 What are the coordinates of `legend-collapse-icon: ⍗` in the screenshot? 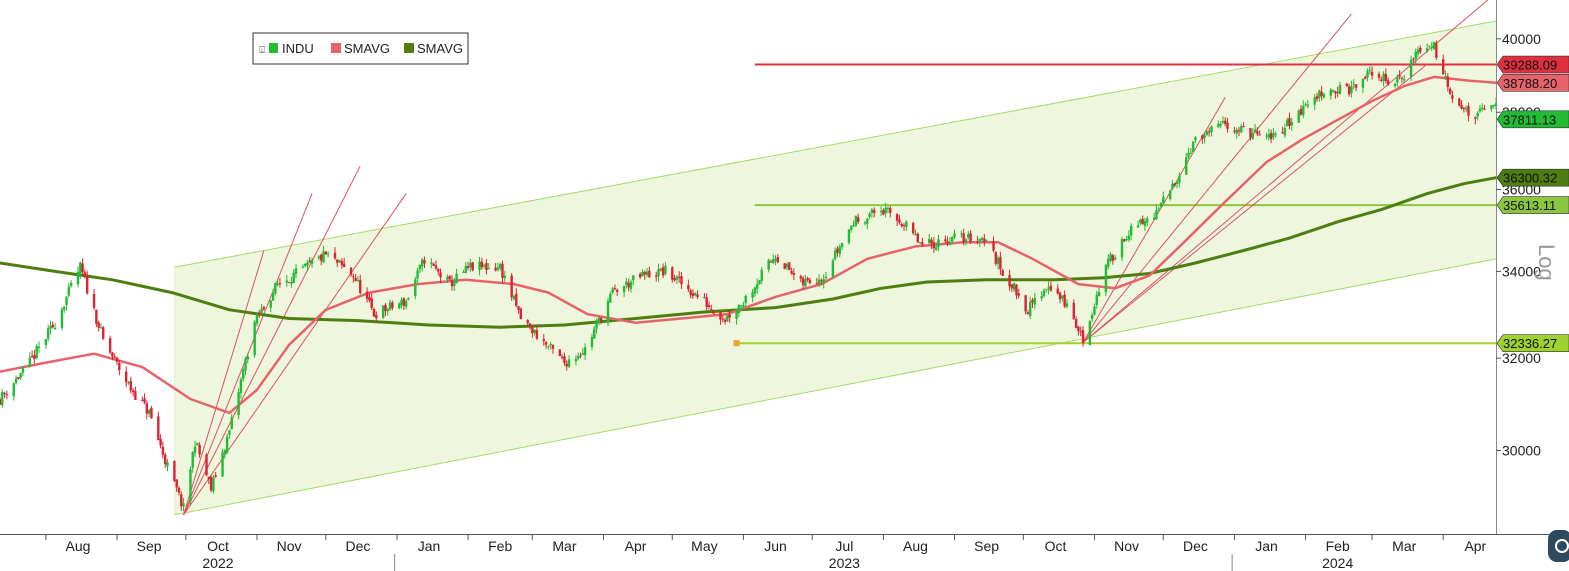 It's located at (262, 50).